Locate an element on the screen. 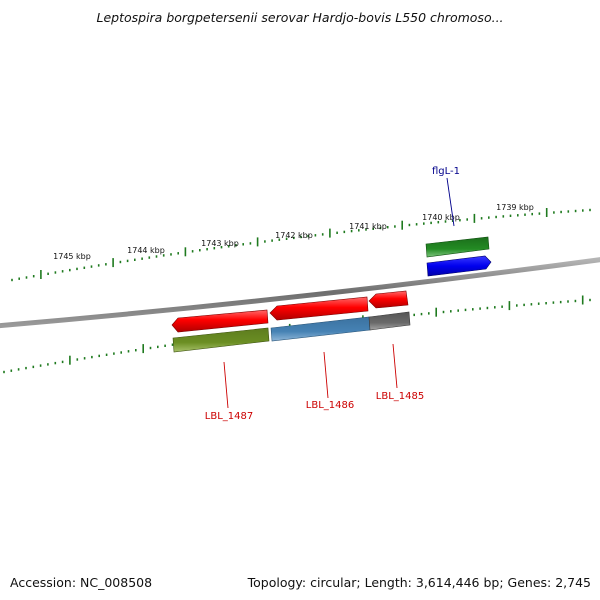 The image size is (600, 600). gene-label-lbl1487: LBL_1487 is located at coordinates (229, 416).